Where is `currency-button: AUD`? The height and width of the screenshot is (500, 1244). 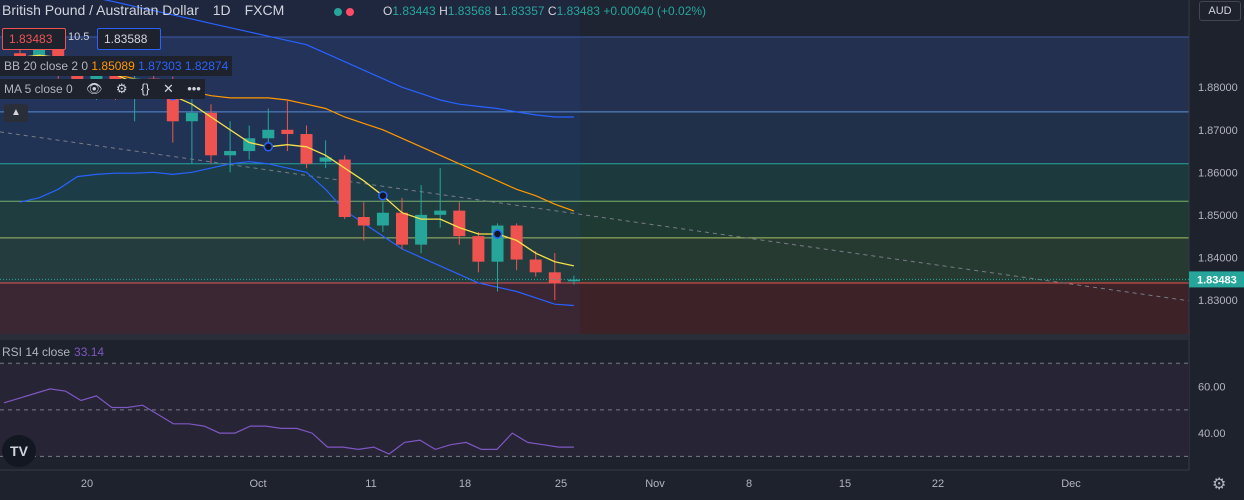
currency-button: AUD is located at coordinates (1220, 11).